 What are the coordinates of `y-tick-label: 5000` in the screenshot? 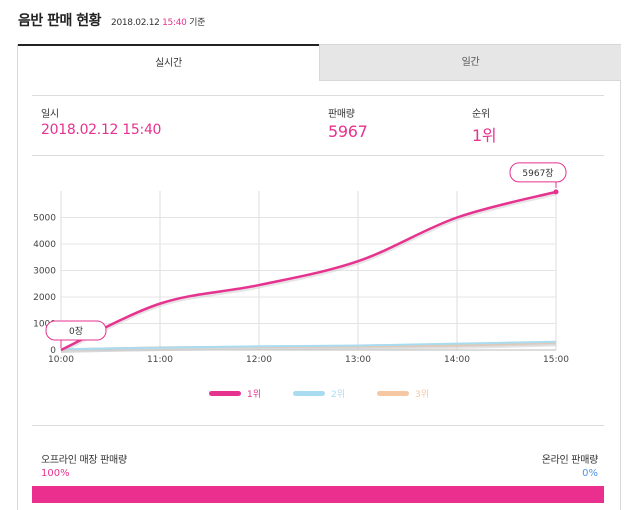 It's located at (44, 219).